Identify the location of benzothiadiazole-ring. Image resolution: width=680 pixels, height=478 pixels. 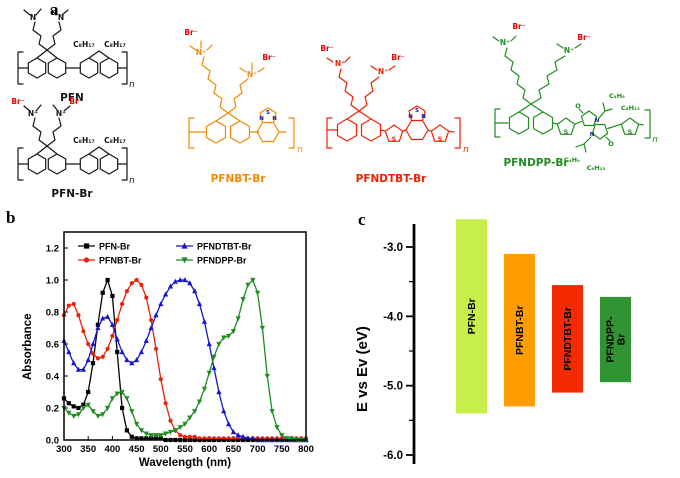
(268, 132).